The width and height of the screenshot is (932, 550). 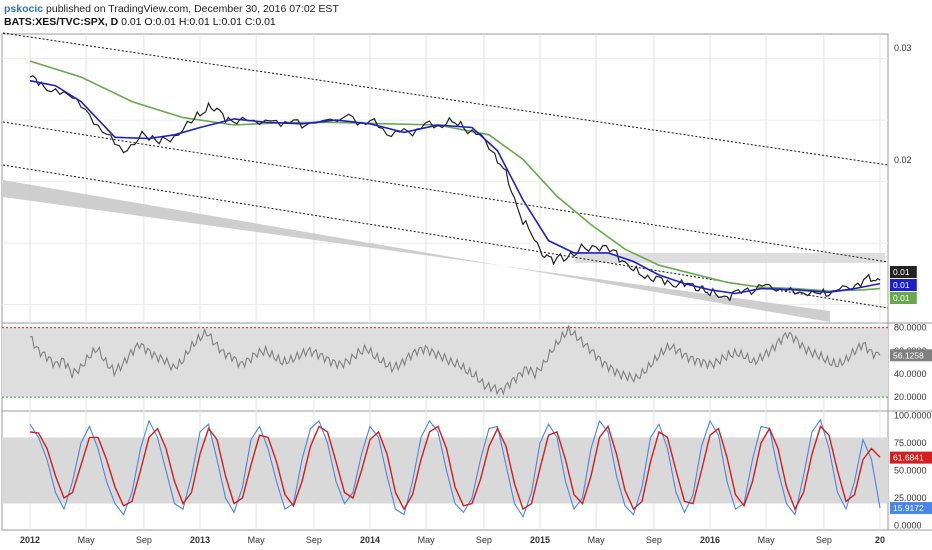 I want to click on stoch-k-badge: 61.6841, so click(x=908, y=458).